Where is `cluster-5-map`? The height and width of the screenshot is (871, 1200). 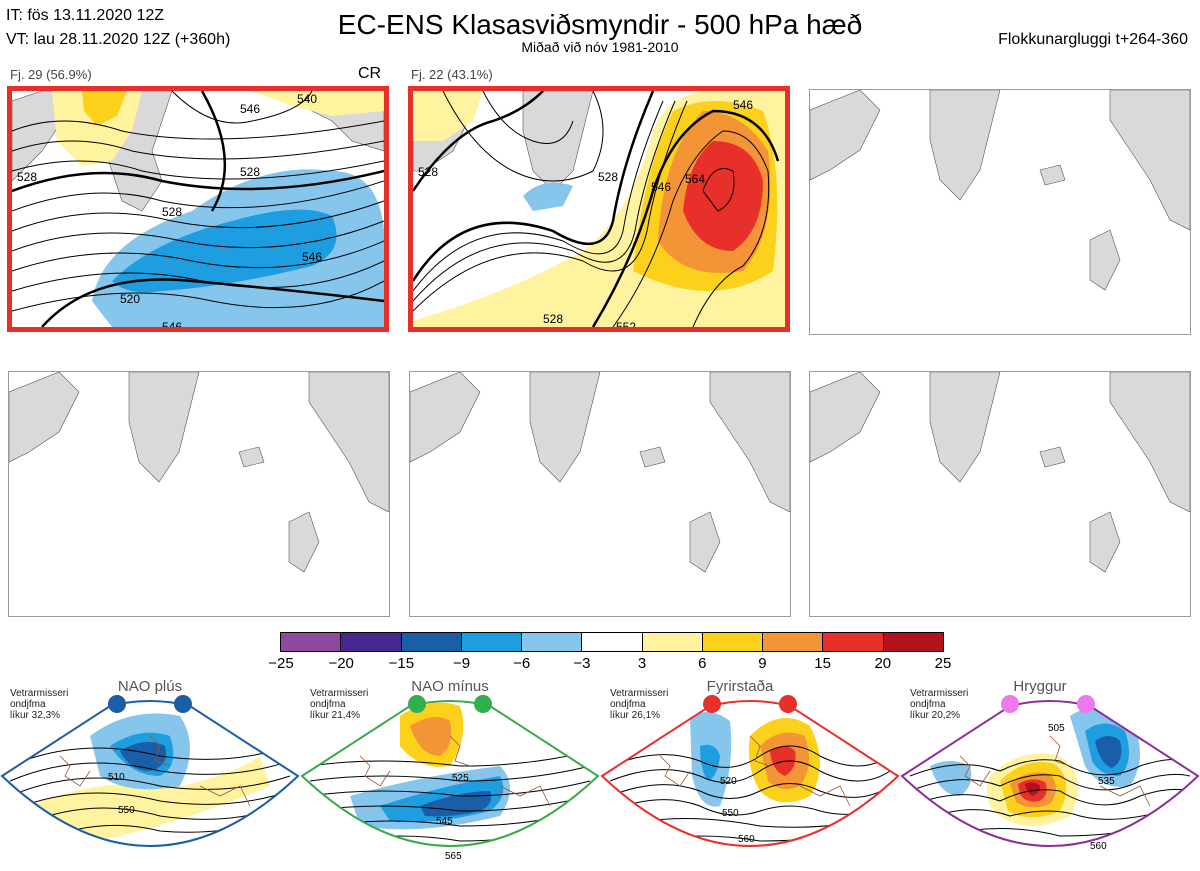
cluster-5-map is located at coordinates (600, 494).